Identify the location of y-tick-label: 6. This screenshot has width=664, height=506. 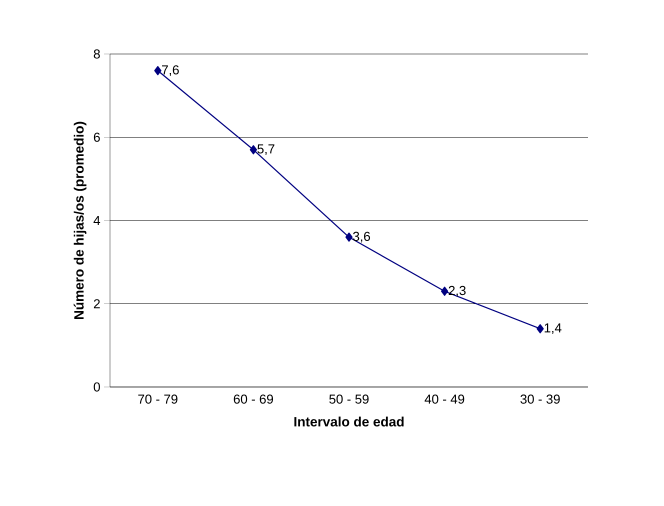
(97, 137).